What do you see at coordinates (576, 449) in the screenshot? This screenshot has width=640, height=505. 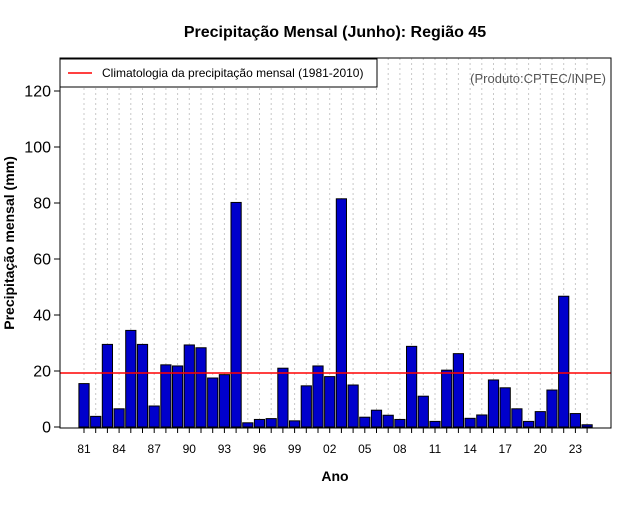 I see `x-tick-label: 23` at bounding box center [576, 449].